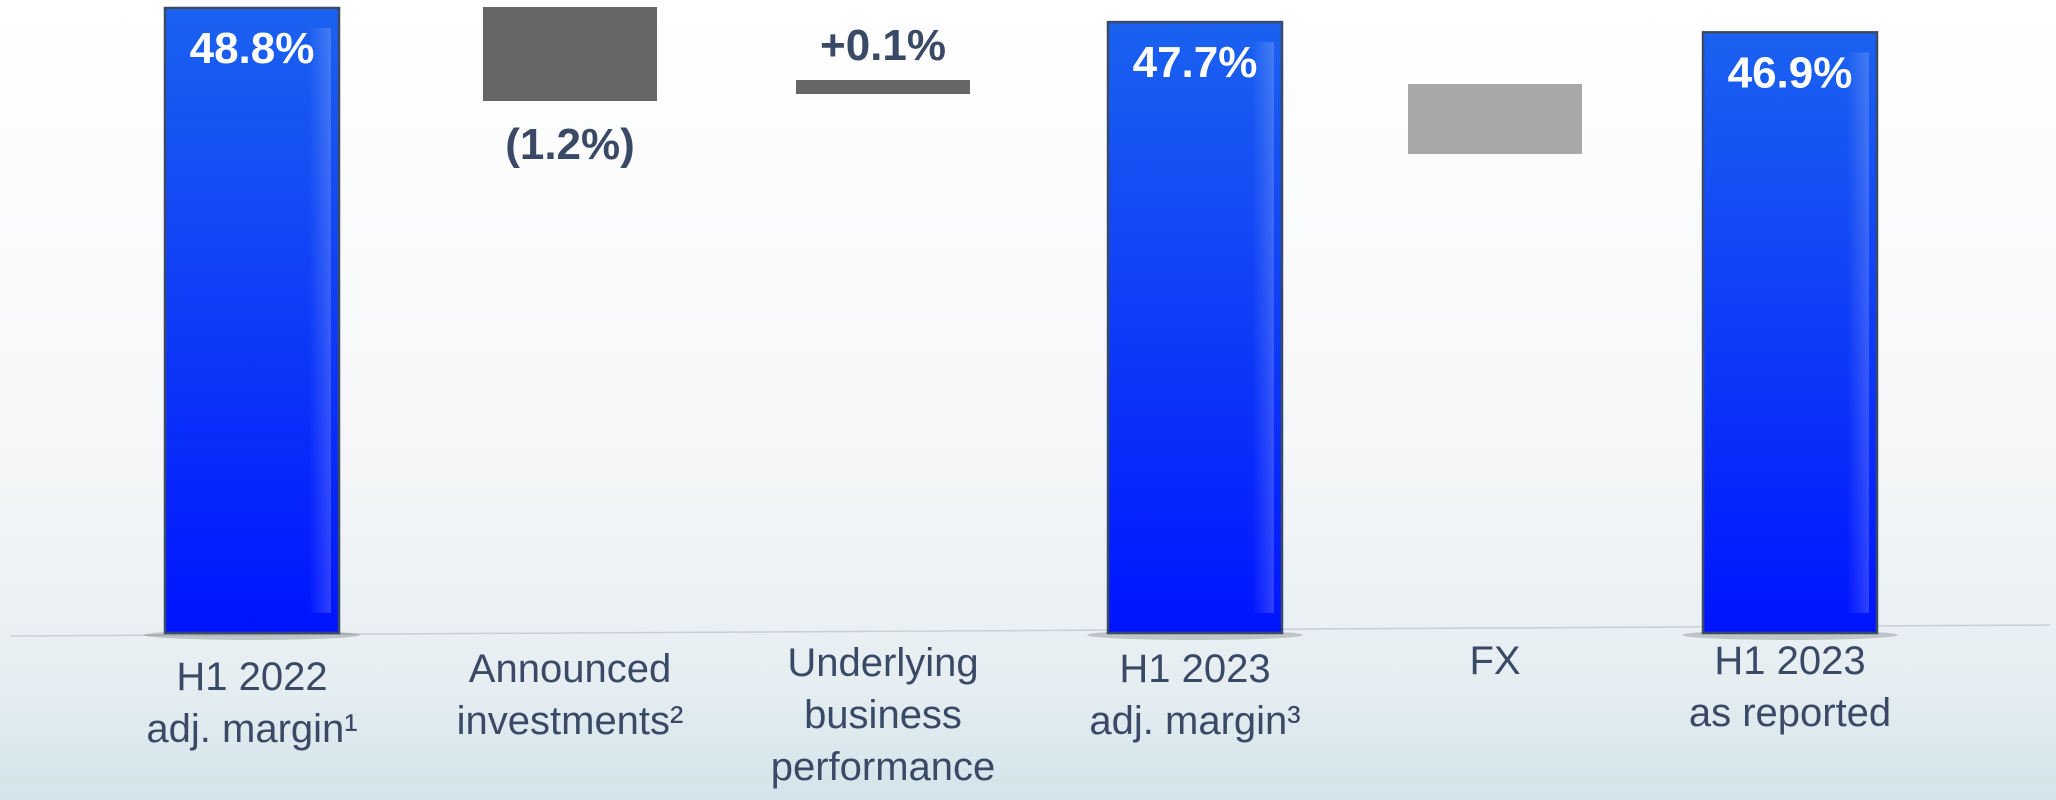  Describe the element at coordinates (251, 729) in the screenshot. I see `category-label-line: adj. margin¹` at that location.